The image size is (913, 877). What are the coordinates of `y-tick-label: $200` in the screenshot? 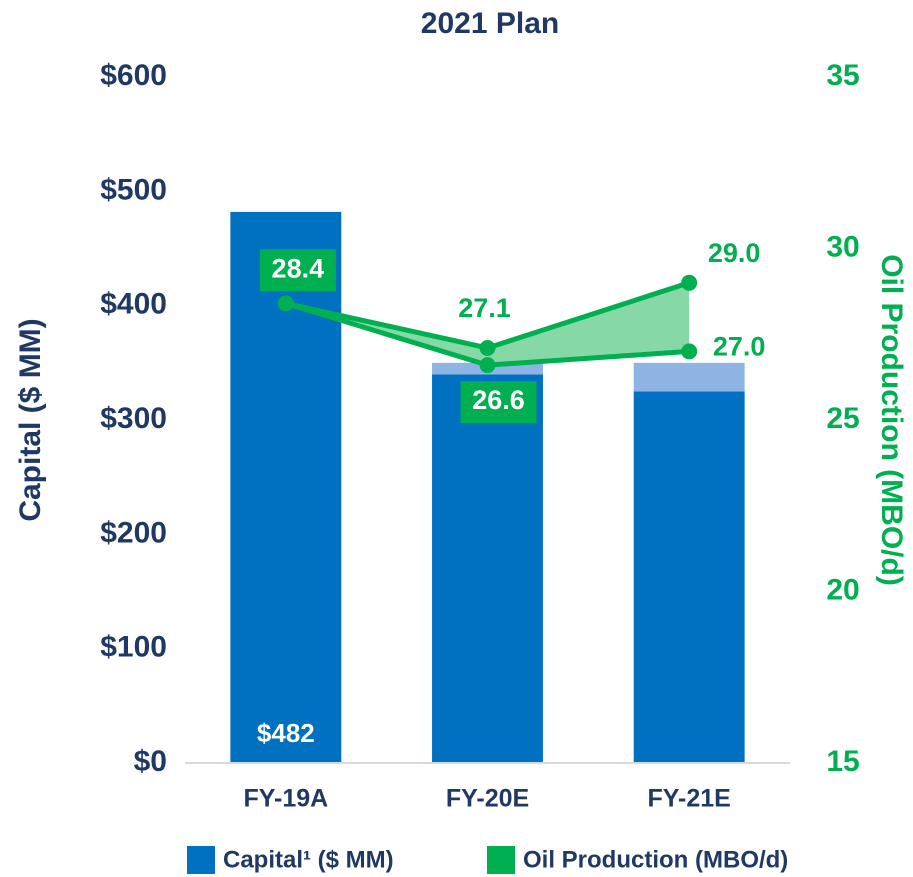 It's located at (133, 532).